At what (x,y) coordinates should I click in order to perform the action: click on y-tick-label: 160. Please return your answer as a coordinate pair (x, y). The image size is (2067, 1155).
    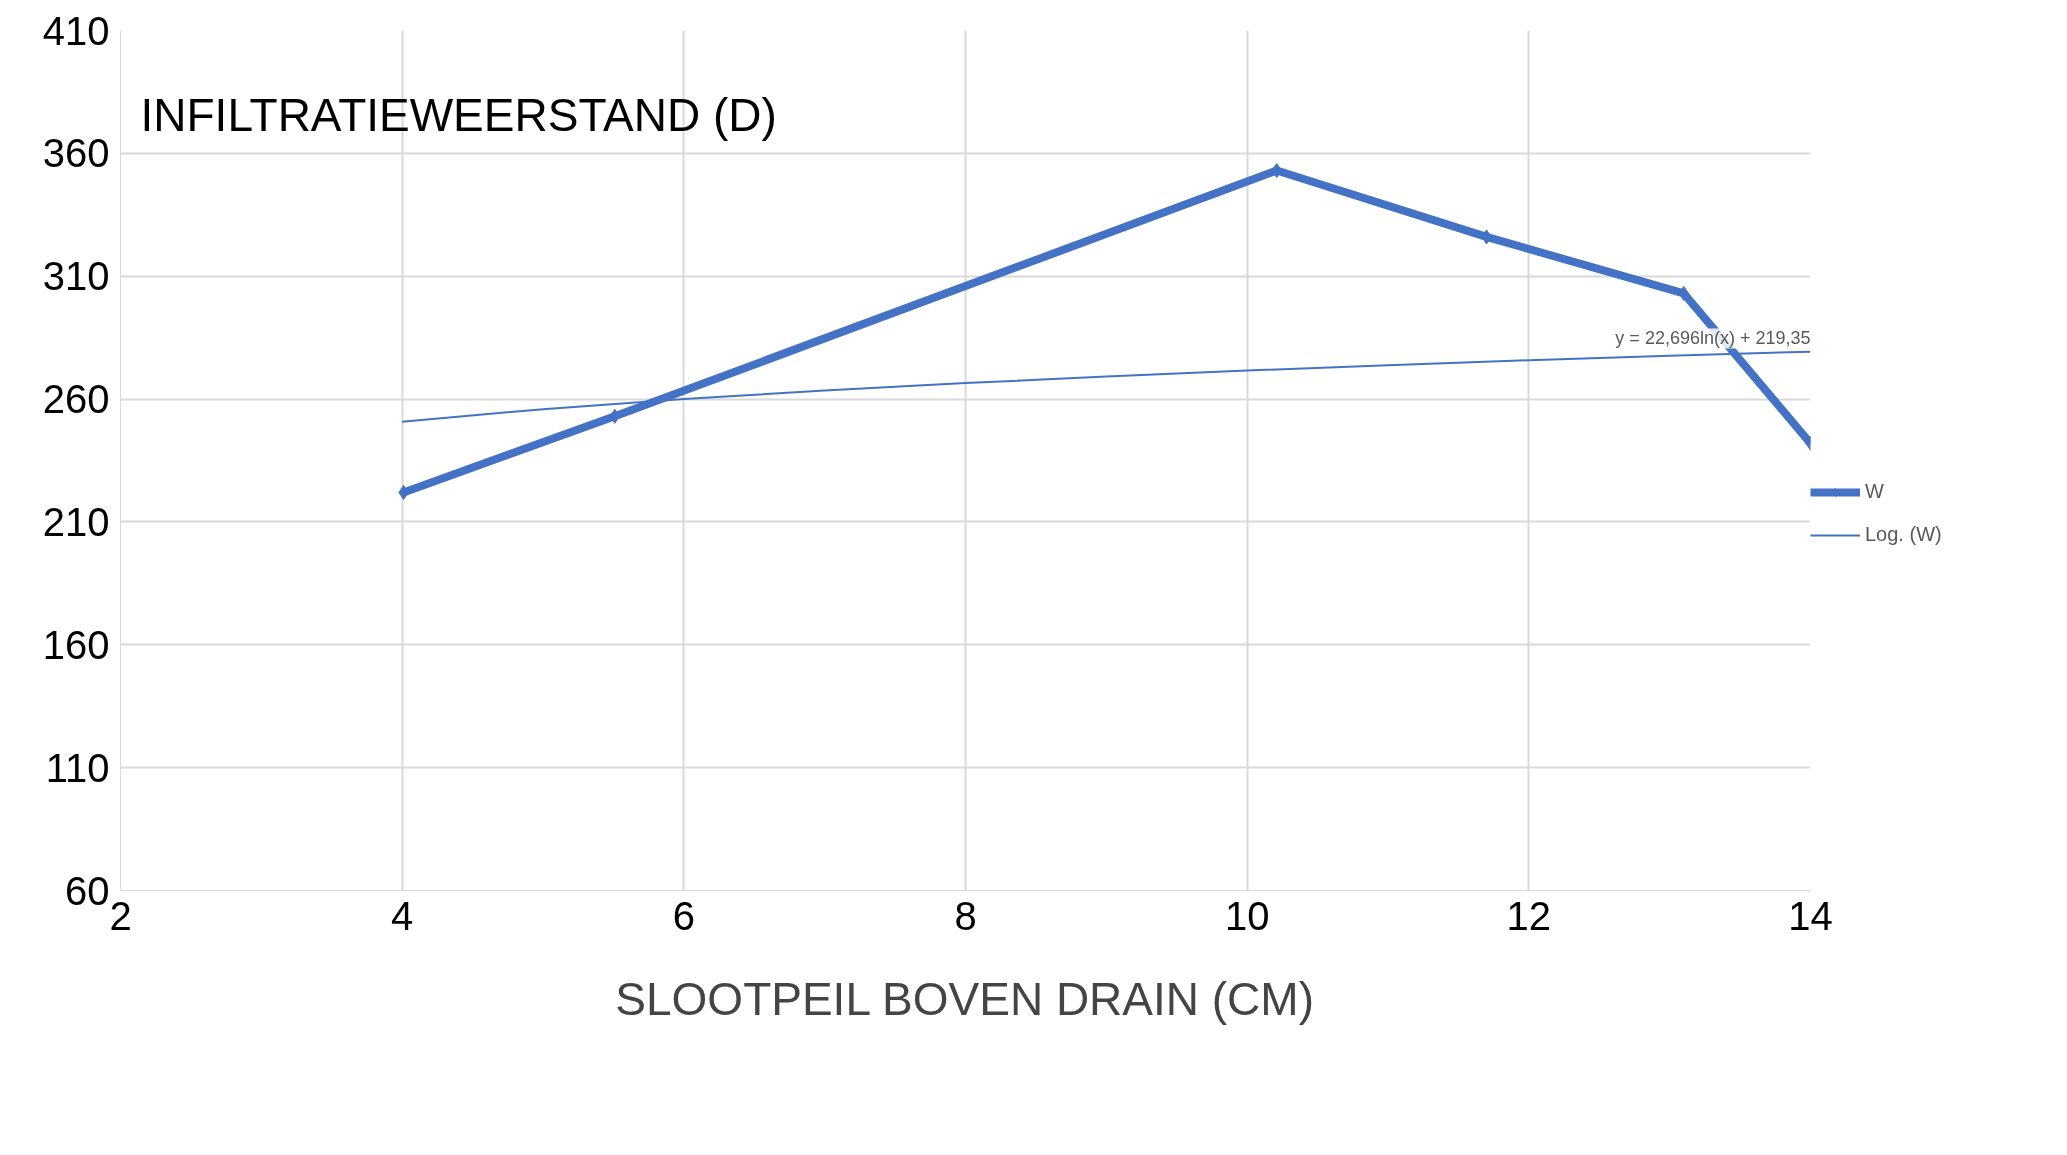
    Looking at the image, I should click on (76, 644).